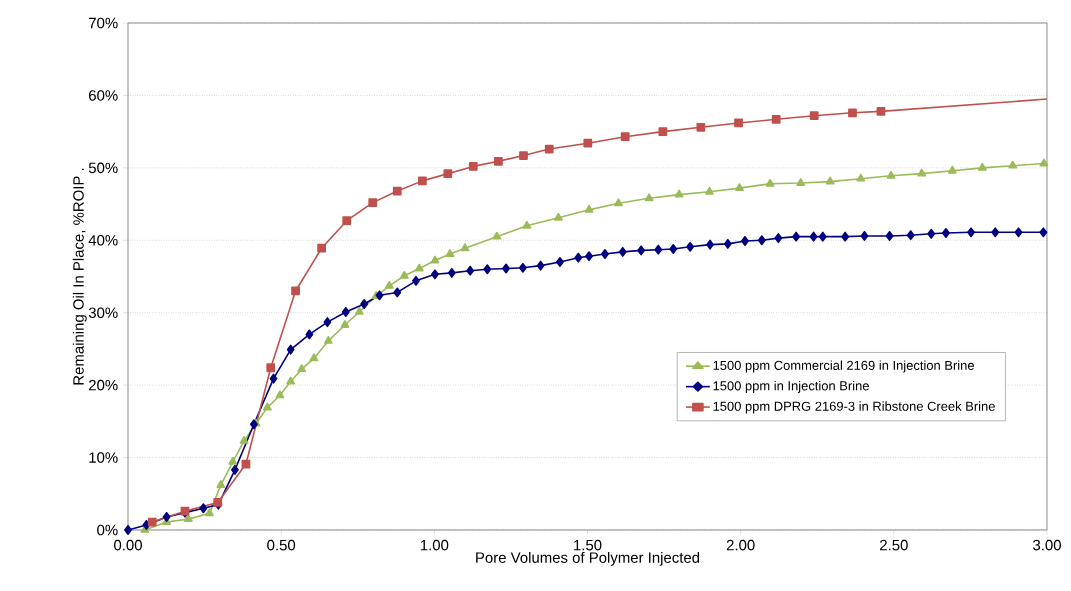  Describe the element at coordinates (103, 312) in the screenshot. I see `y-tick-label: 30%` at that location.